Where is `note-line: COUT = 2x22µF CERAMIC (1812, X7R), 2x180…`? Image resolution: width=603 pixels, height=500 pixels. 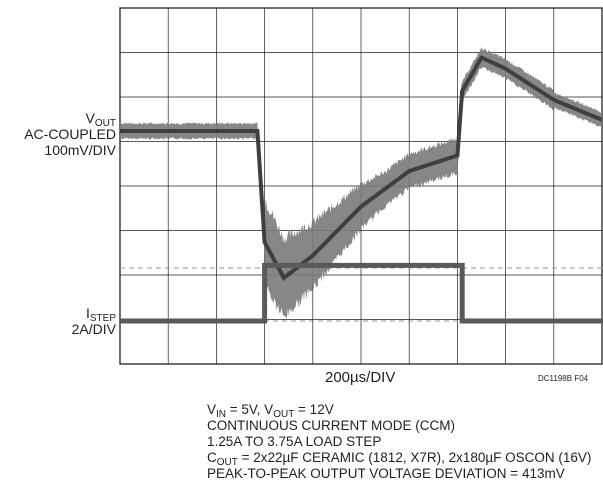 note-line: COUT = 2x22µF CERAMIC (1812, X7R), 2x180… is located at coordinates (399, 459).